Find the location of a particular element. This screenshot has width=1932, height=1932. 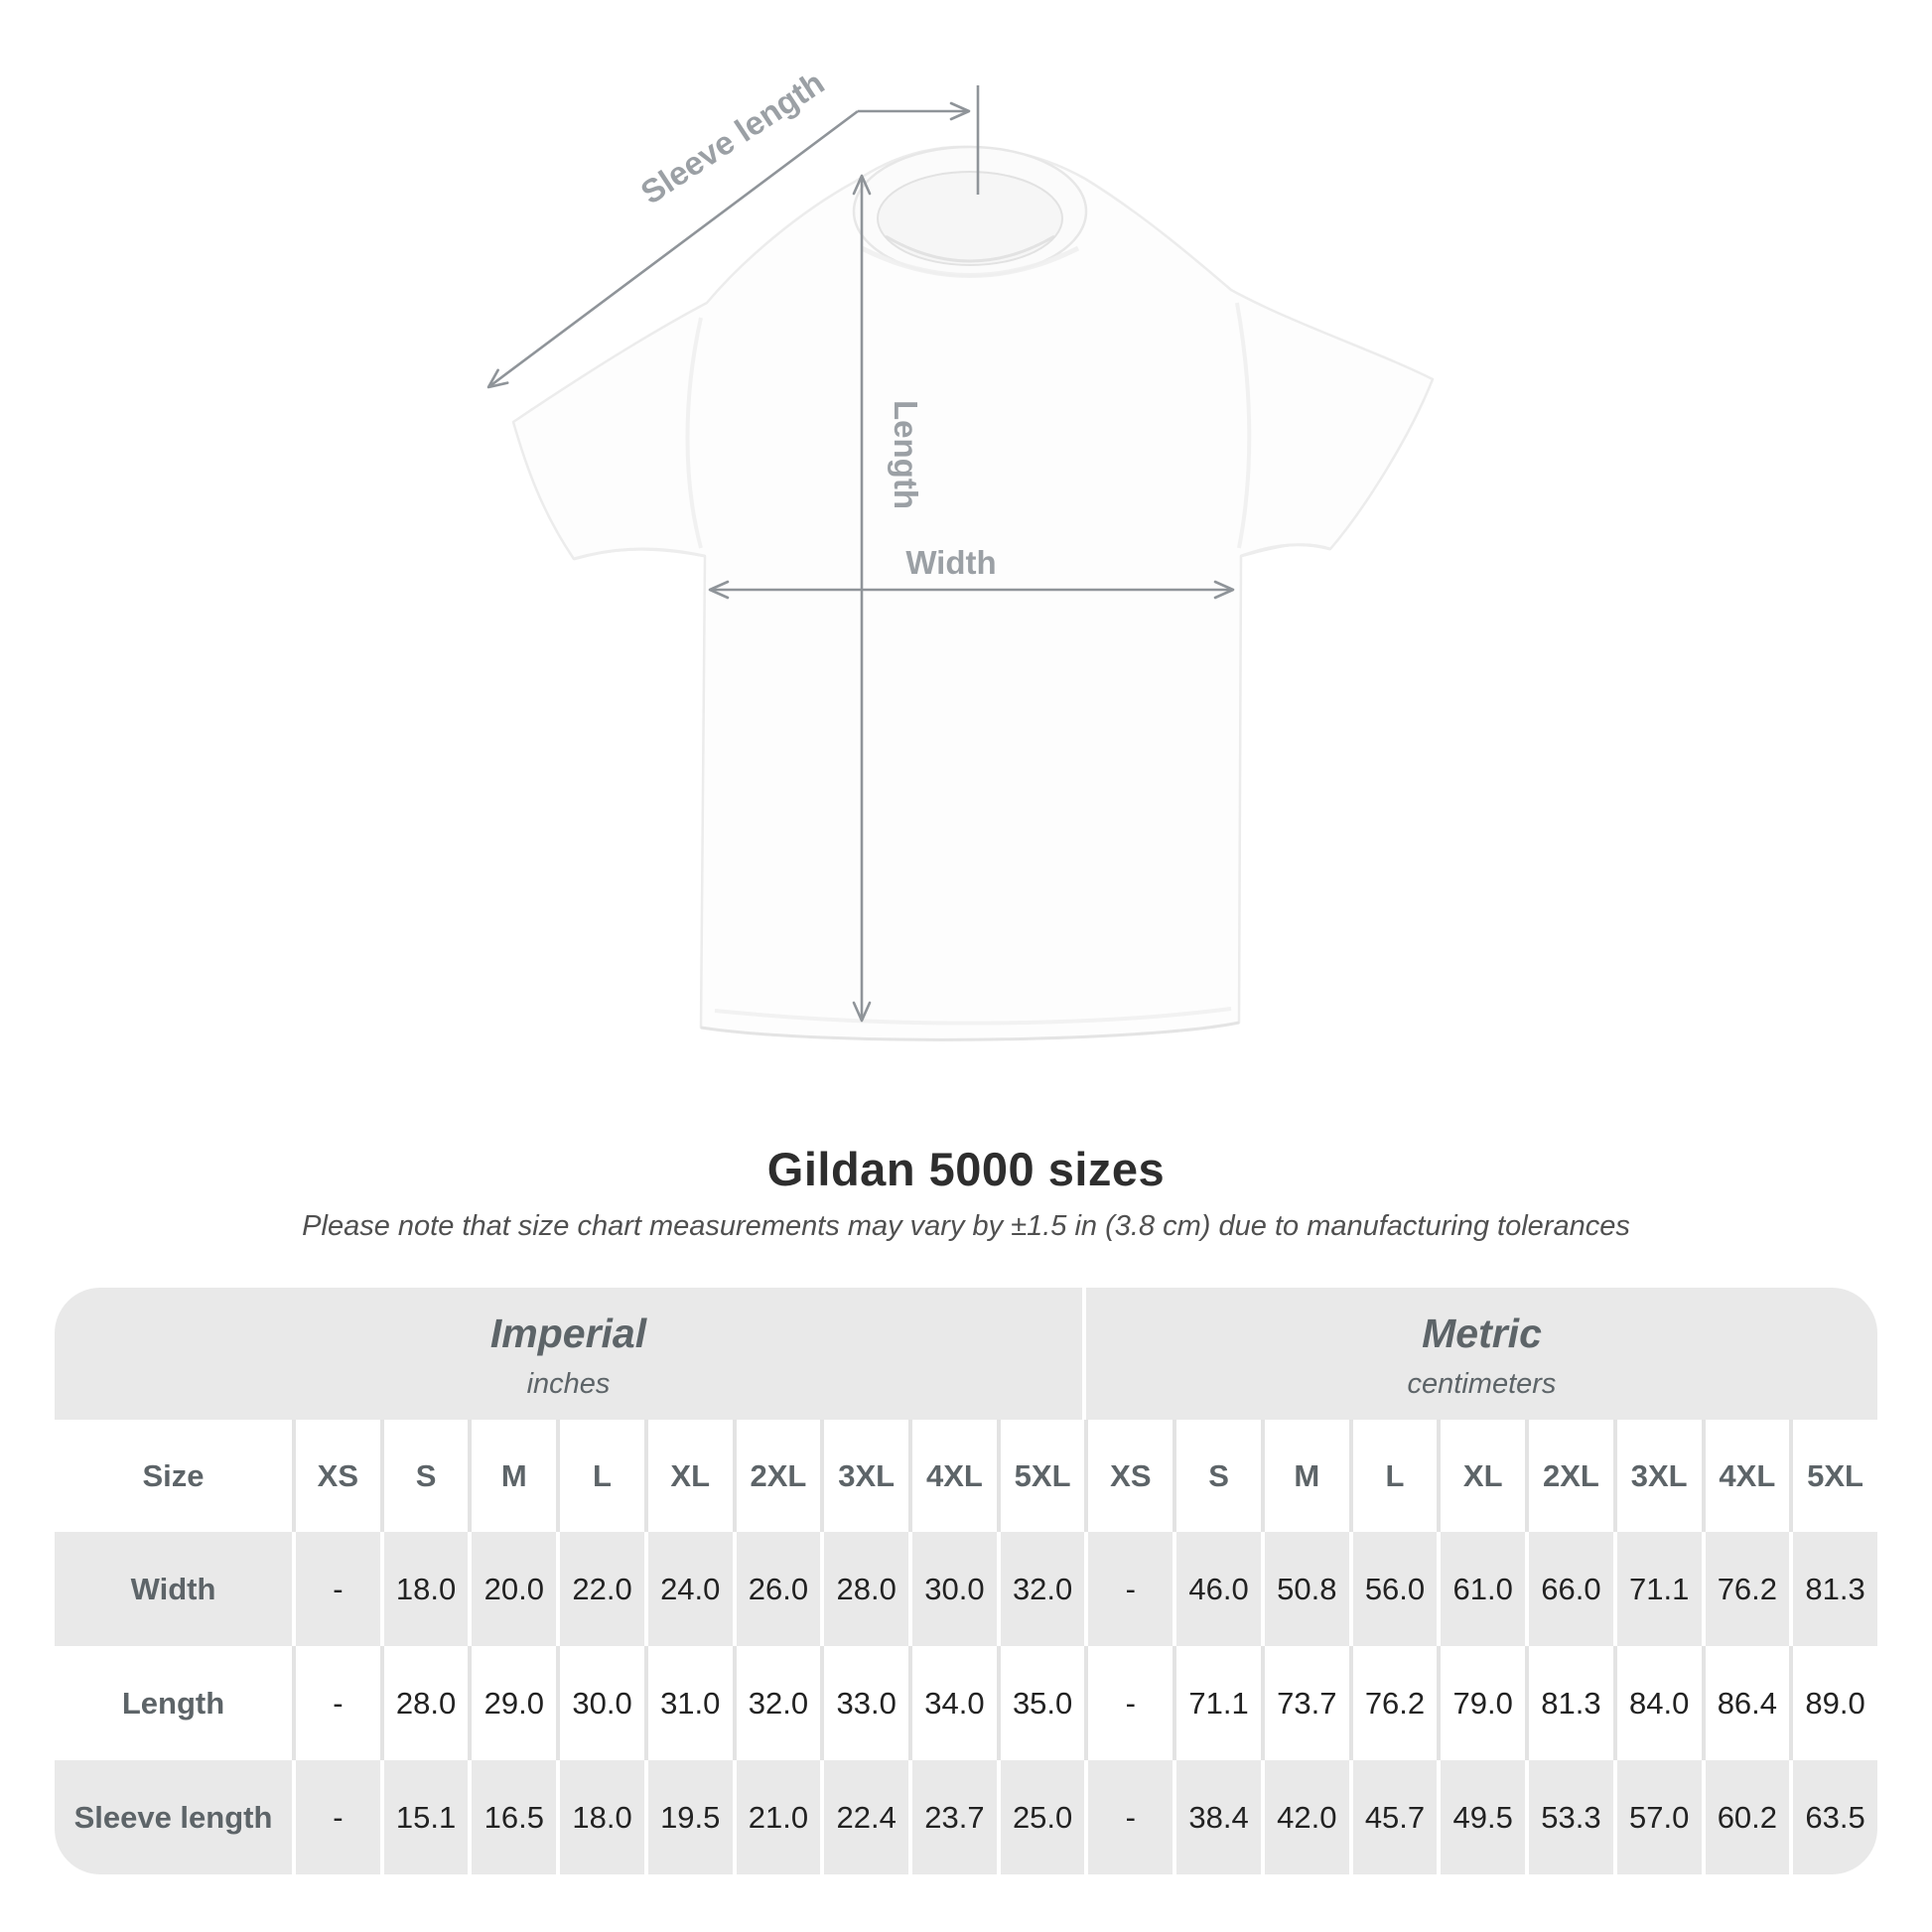

measurement-value-cell: 45.7 is located at coordinates (1393, 1817).